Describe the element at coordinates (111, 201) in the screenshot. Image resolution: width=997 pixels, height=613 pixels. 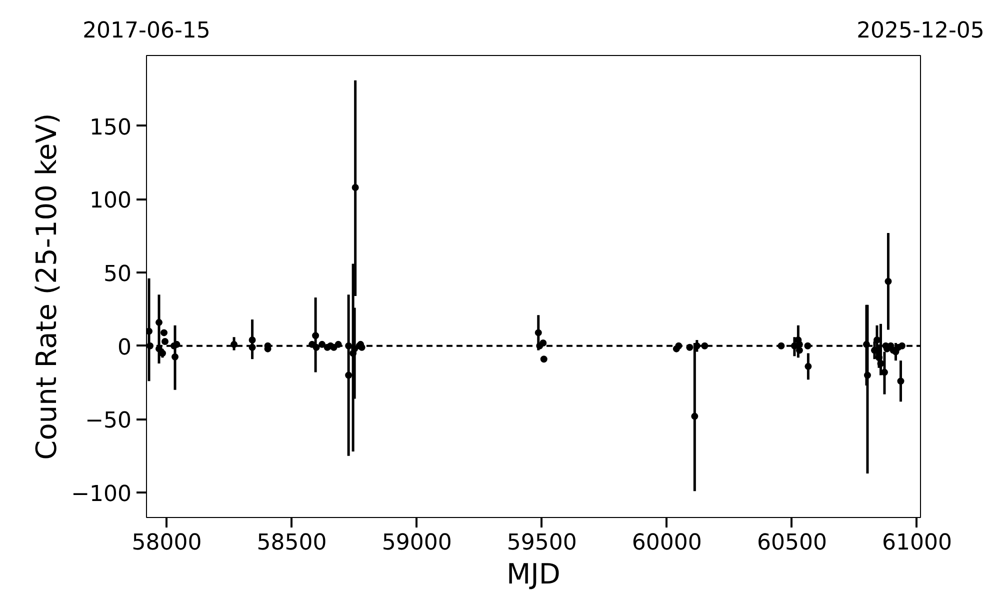
I see `y-tick-label: 100` at that location.